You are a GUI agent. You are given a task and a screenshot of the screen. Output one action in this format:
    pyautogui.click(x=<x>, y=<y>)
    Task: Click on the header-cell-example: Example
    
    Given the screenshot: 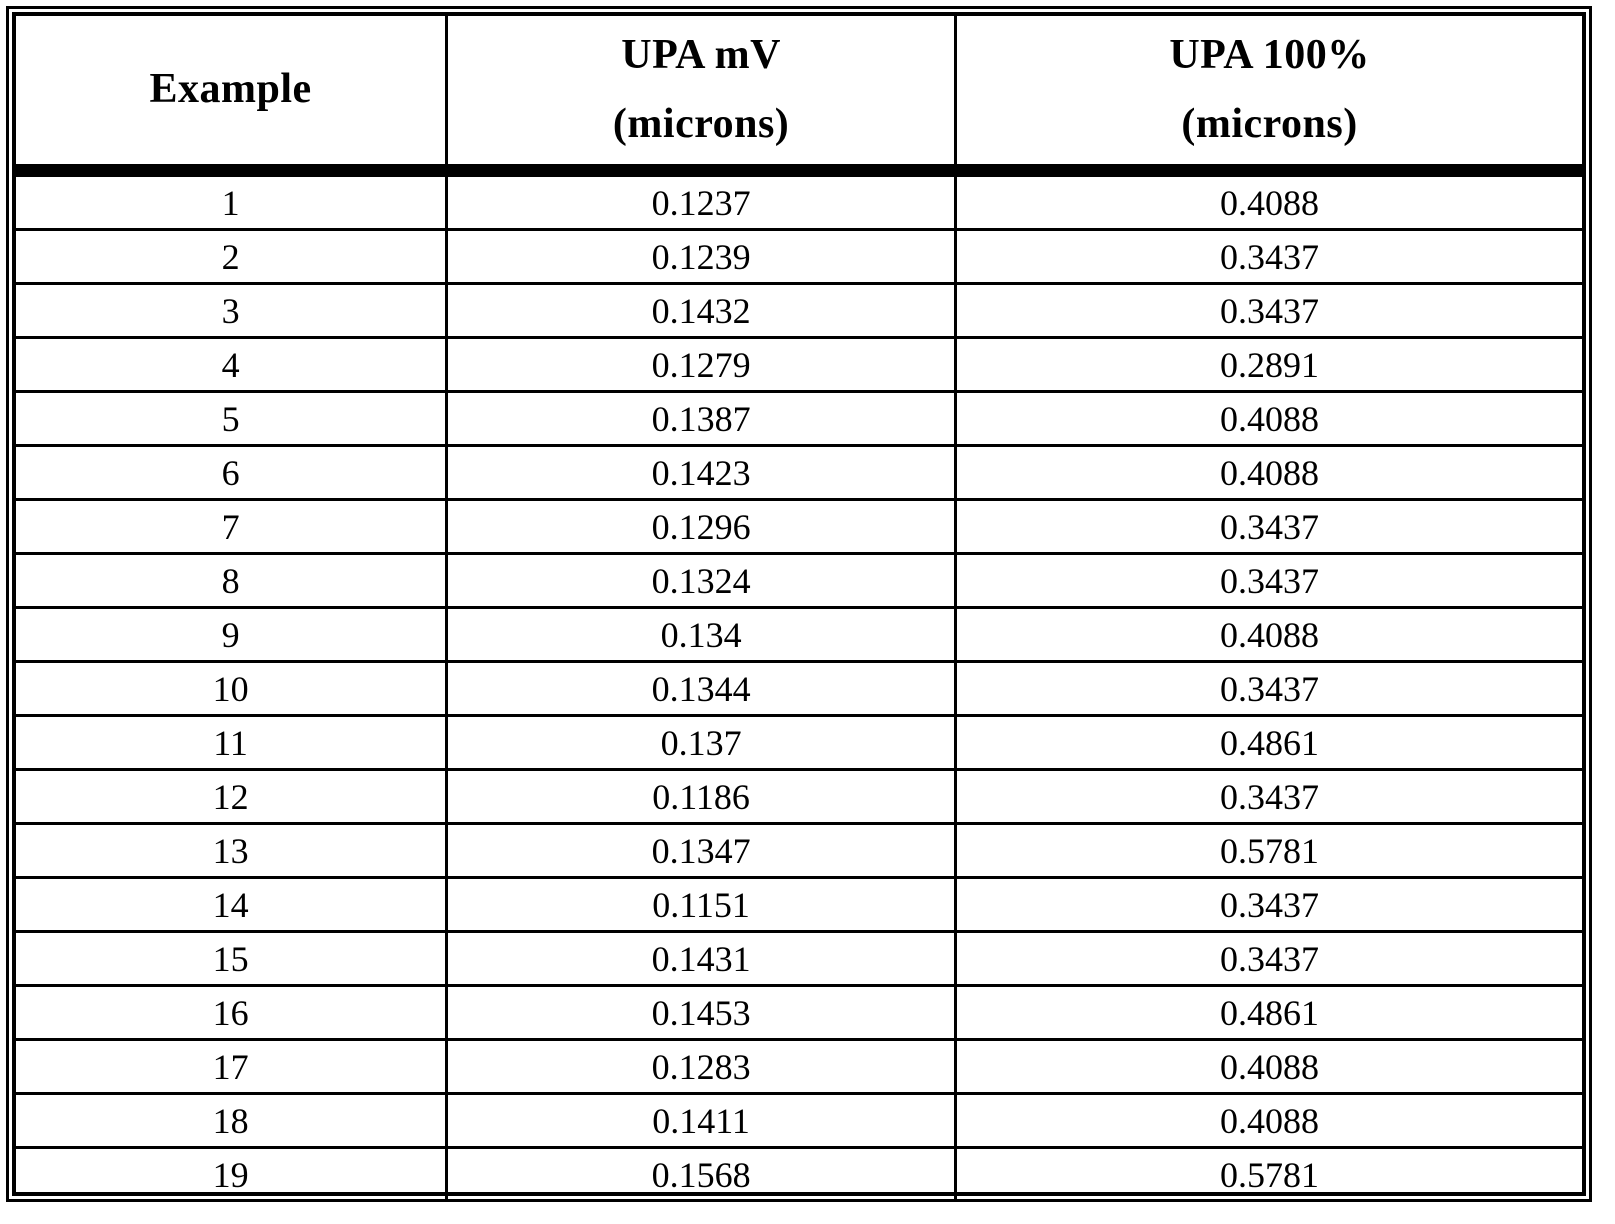 What is the action you would take?
    pyautogui.click(x=231, y=96)
    